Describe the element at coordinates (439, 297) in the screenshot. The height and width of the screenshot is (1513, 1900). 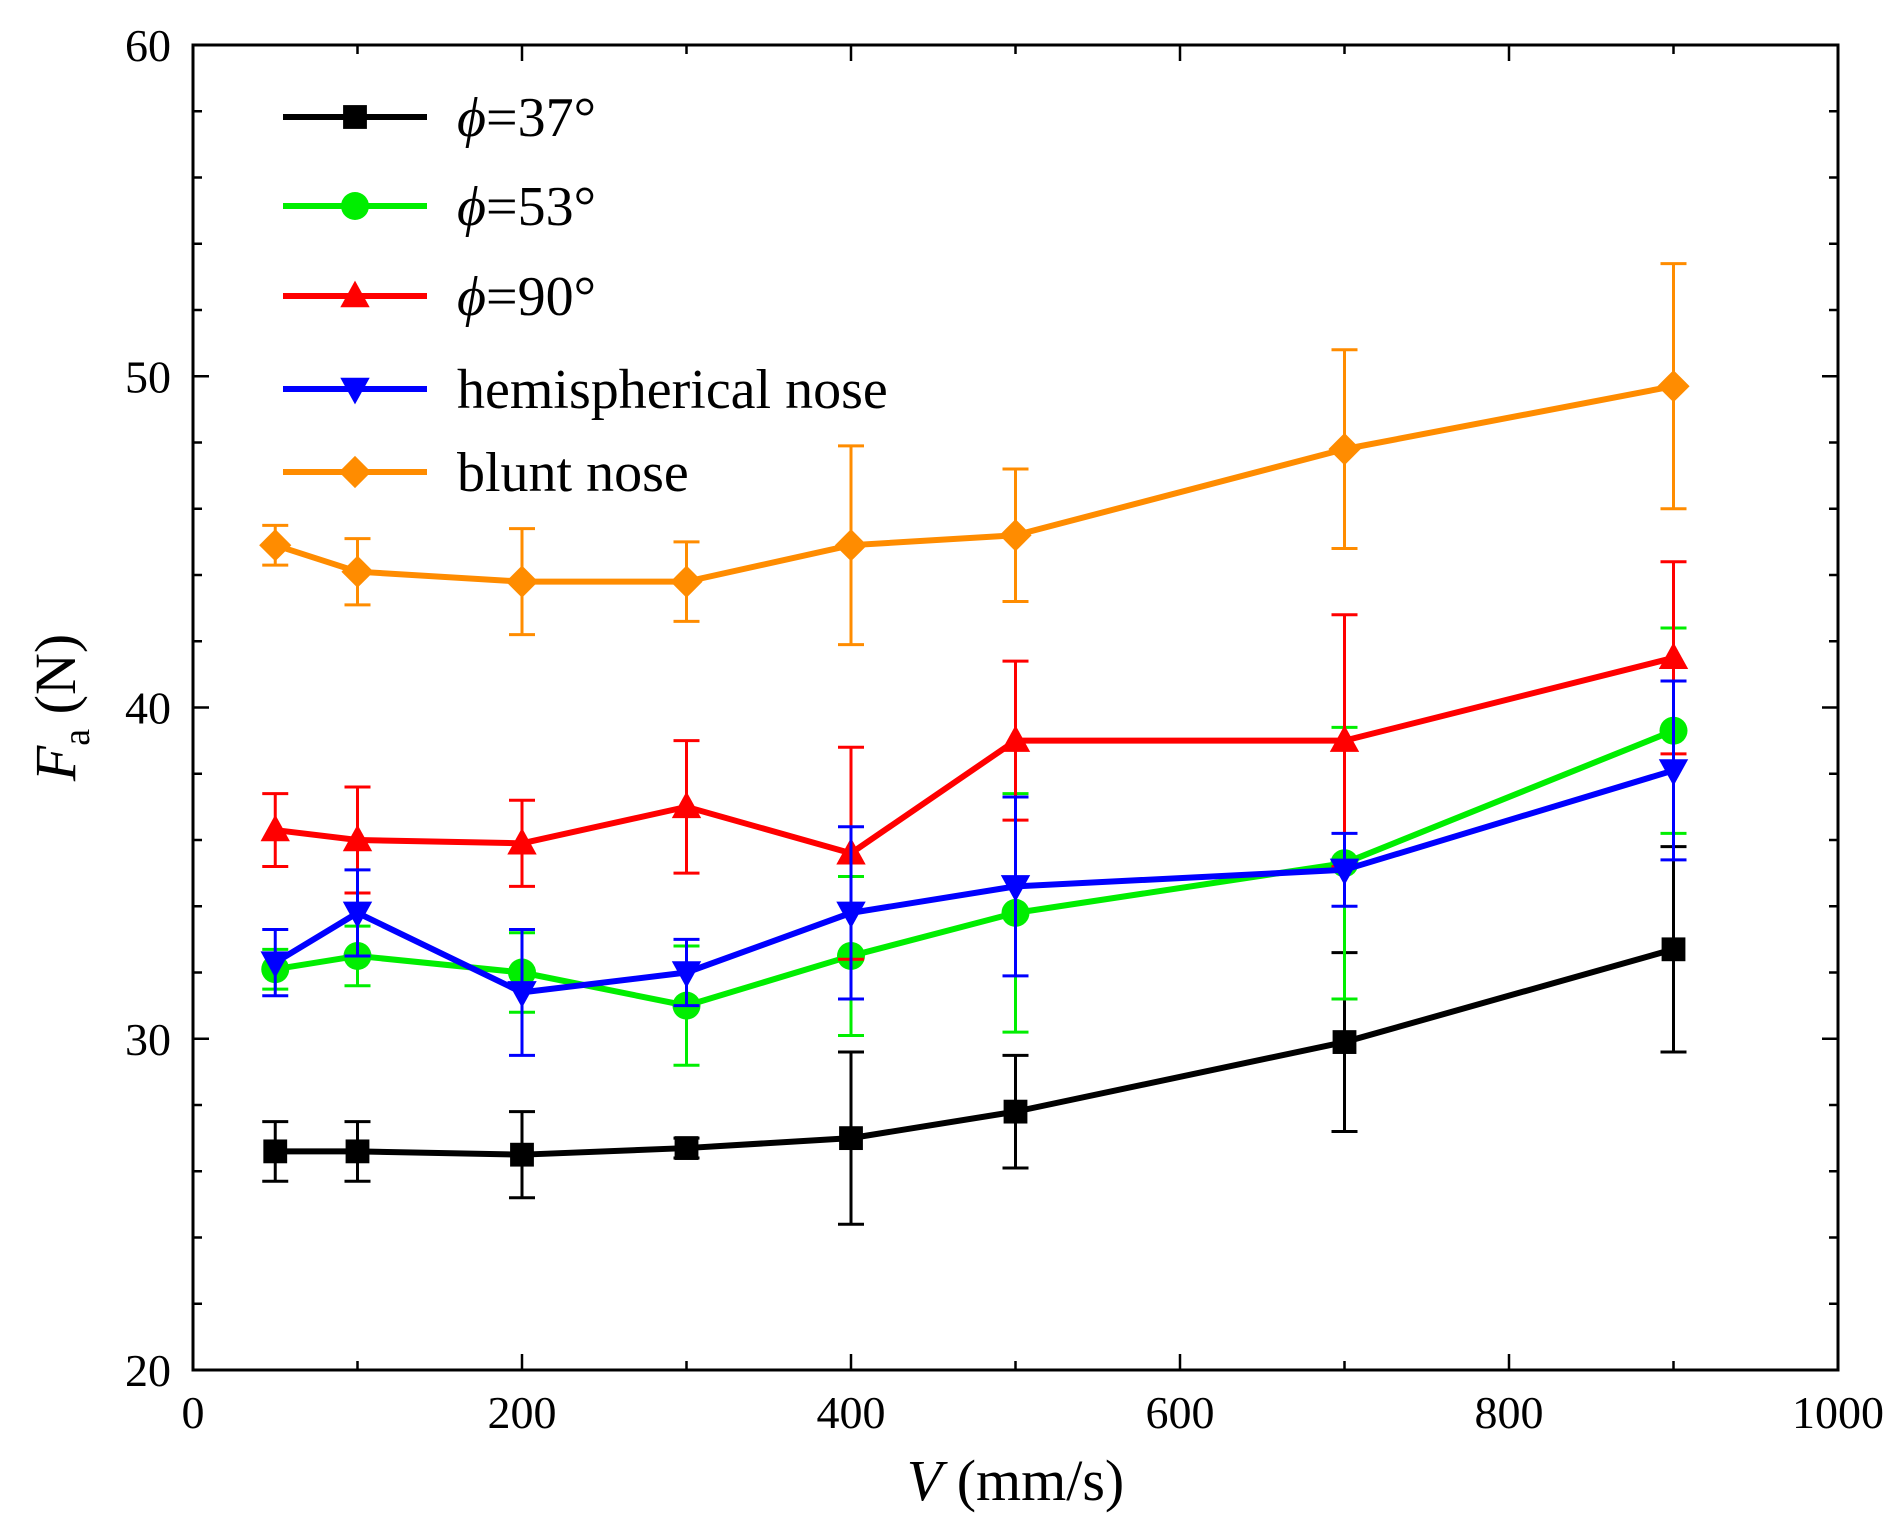
I see `legend-item: ϕ=90°` at that location.